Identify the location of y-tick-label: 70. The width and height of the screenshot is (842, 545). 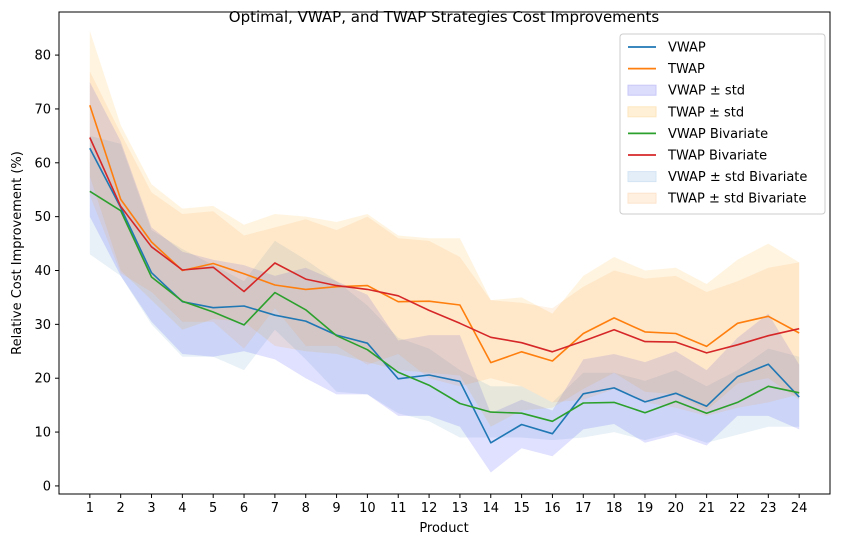
(42, 109).